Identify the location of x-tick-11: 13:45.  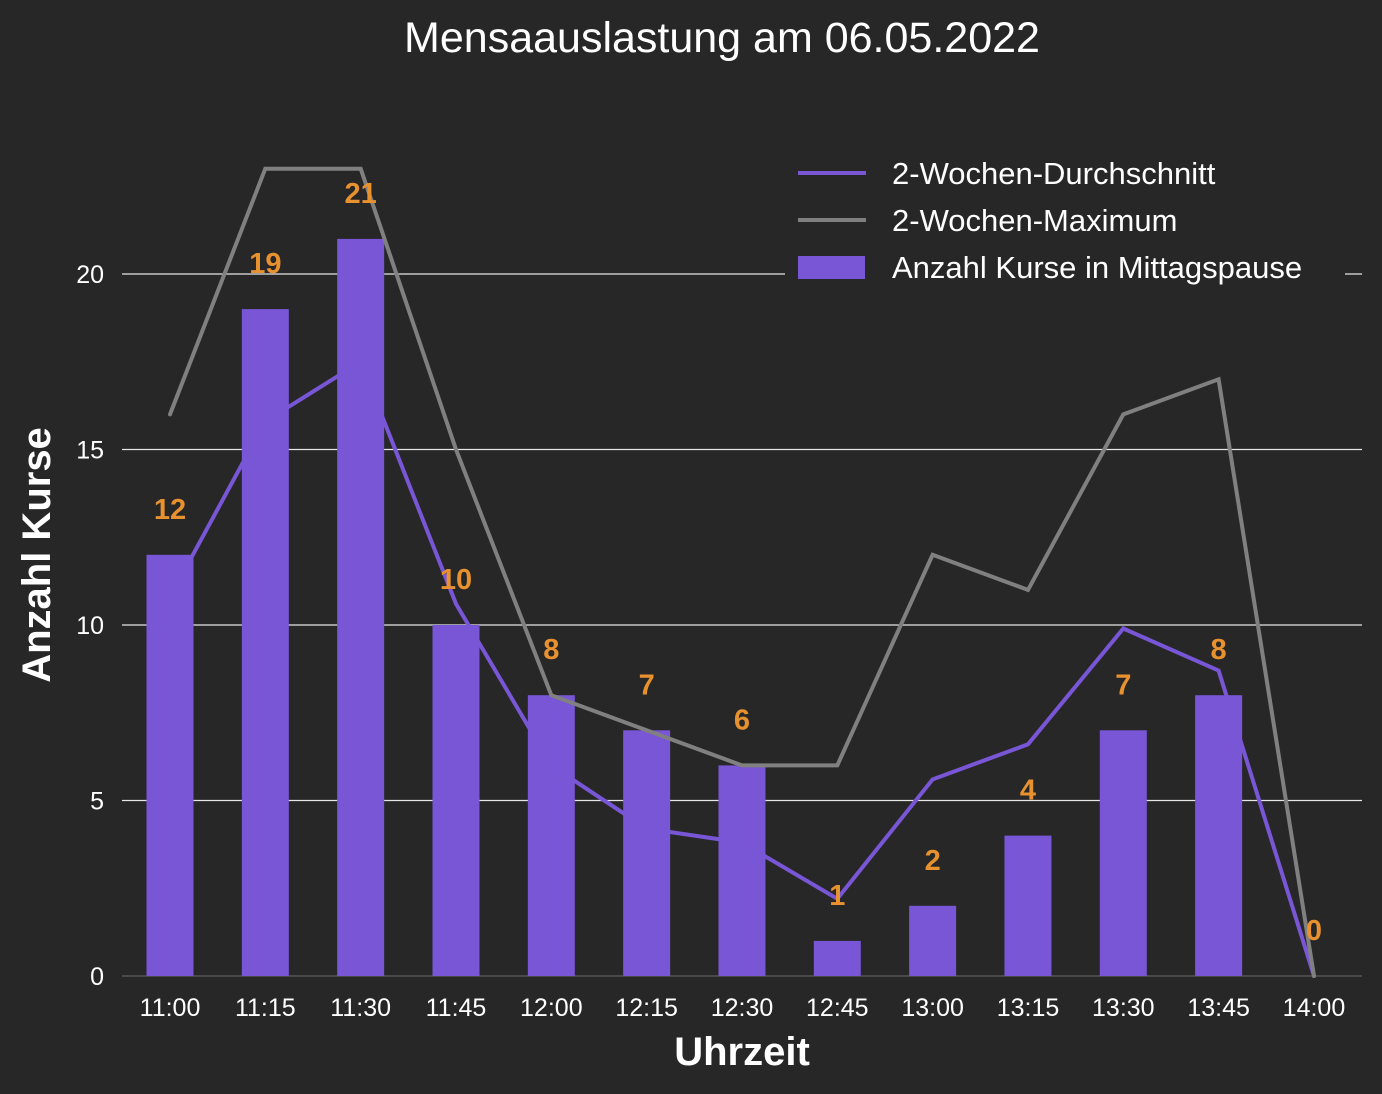
(1218, 1008).